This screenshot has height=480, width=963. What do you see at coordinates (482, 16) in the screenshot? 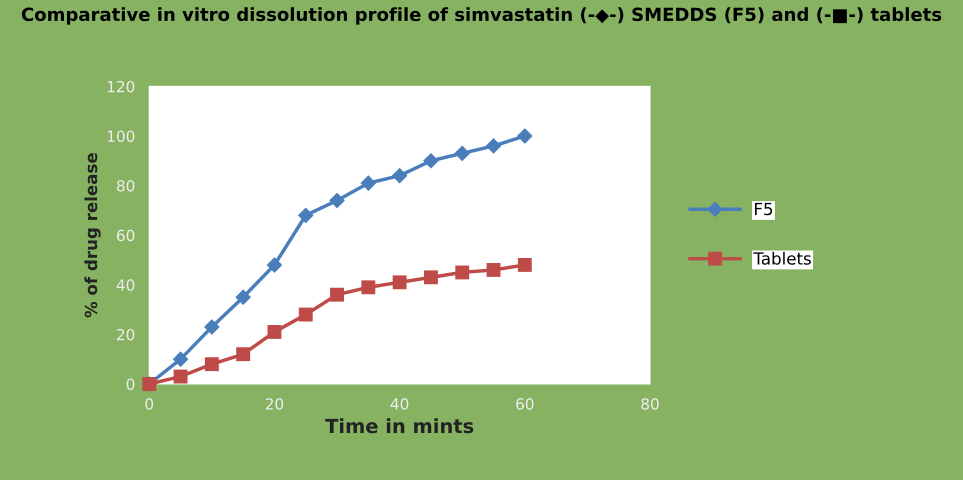
I see `chart-title: Comparative in vitro dissolution profile of simvastatin (-◆-) SMEDDS (F5) and (-■-) tablets` at bounding box center [482, 16].